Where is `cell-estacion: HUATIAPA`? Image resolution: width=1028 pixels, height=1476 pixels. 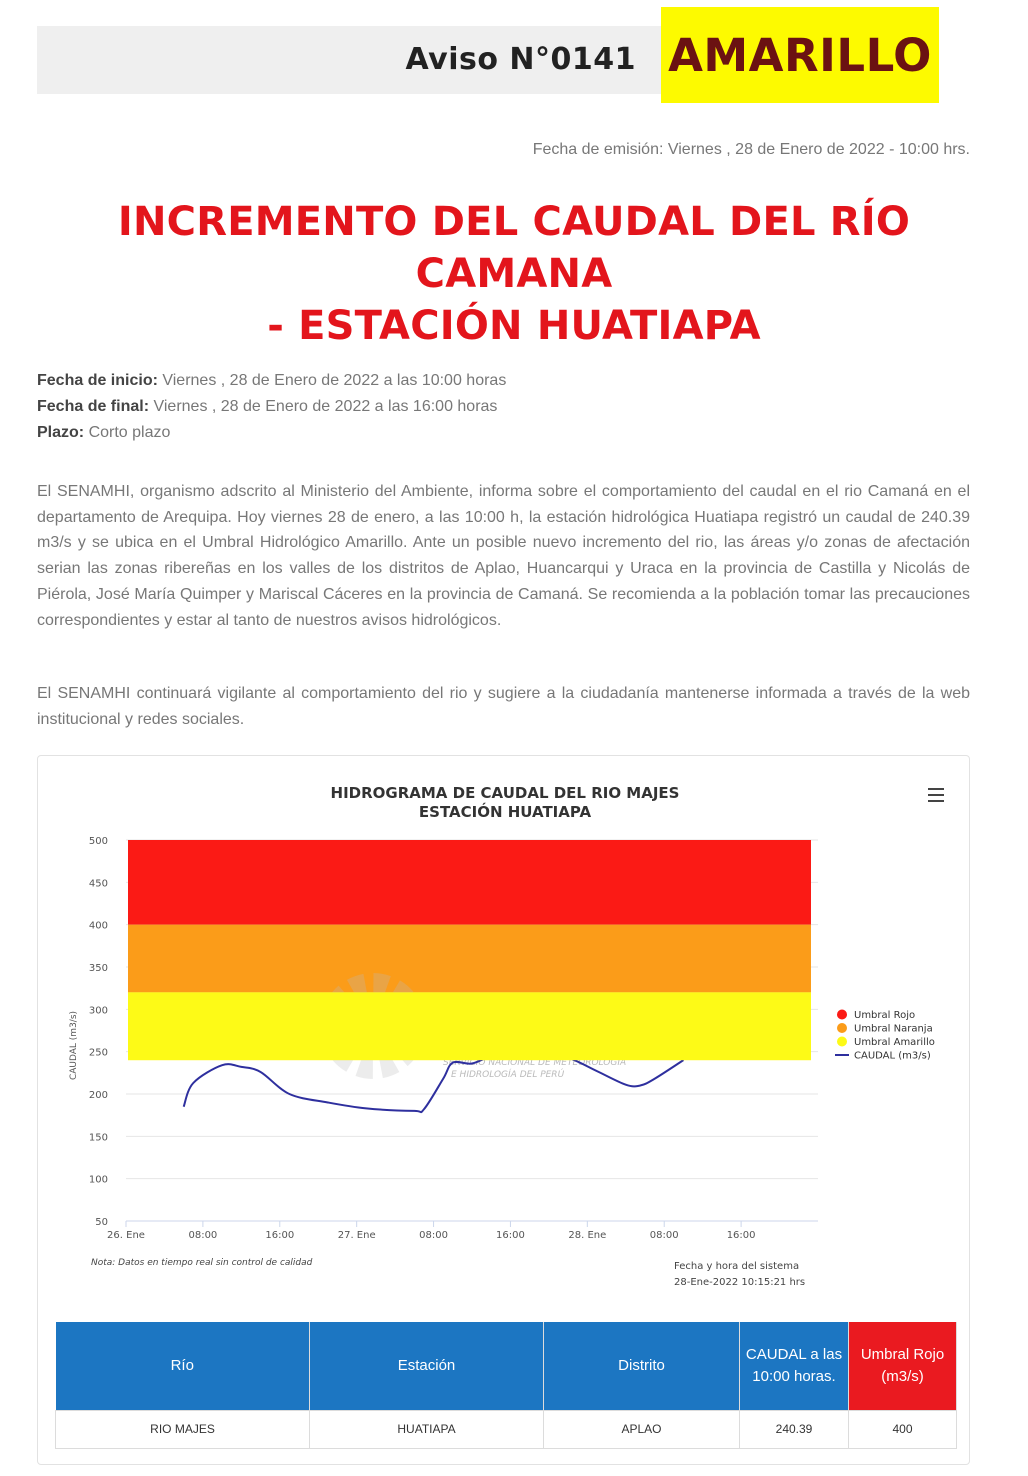 cell-estacion: HUATIAPA is located at coordinates (426, 1429).